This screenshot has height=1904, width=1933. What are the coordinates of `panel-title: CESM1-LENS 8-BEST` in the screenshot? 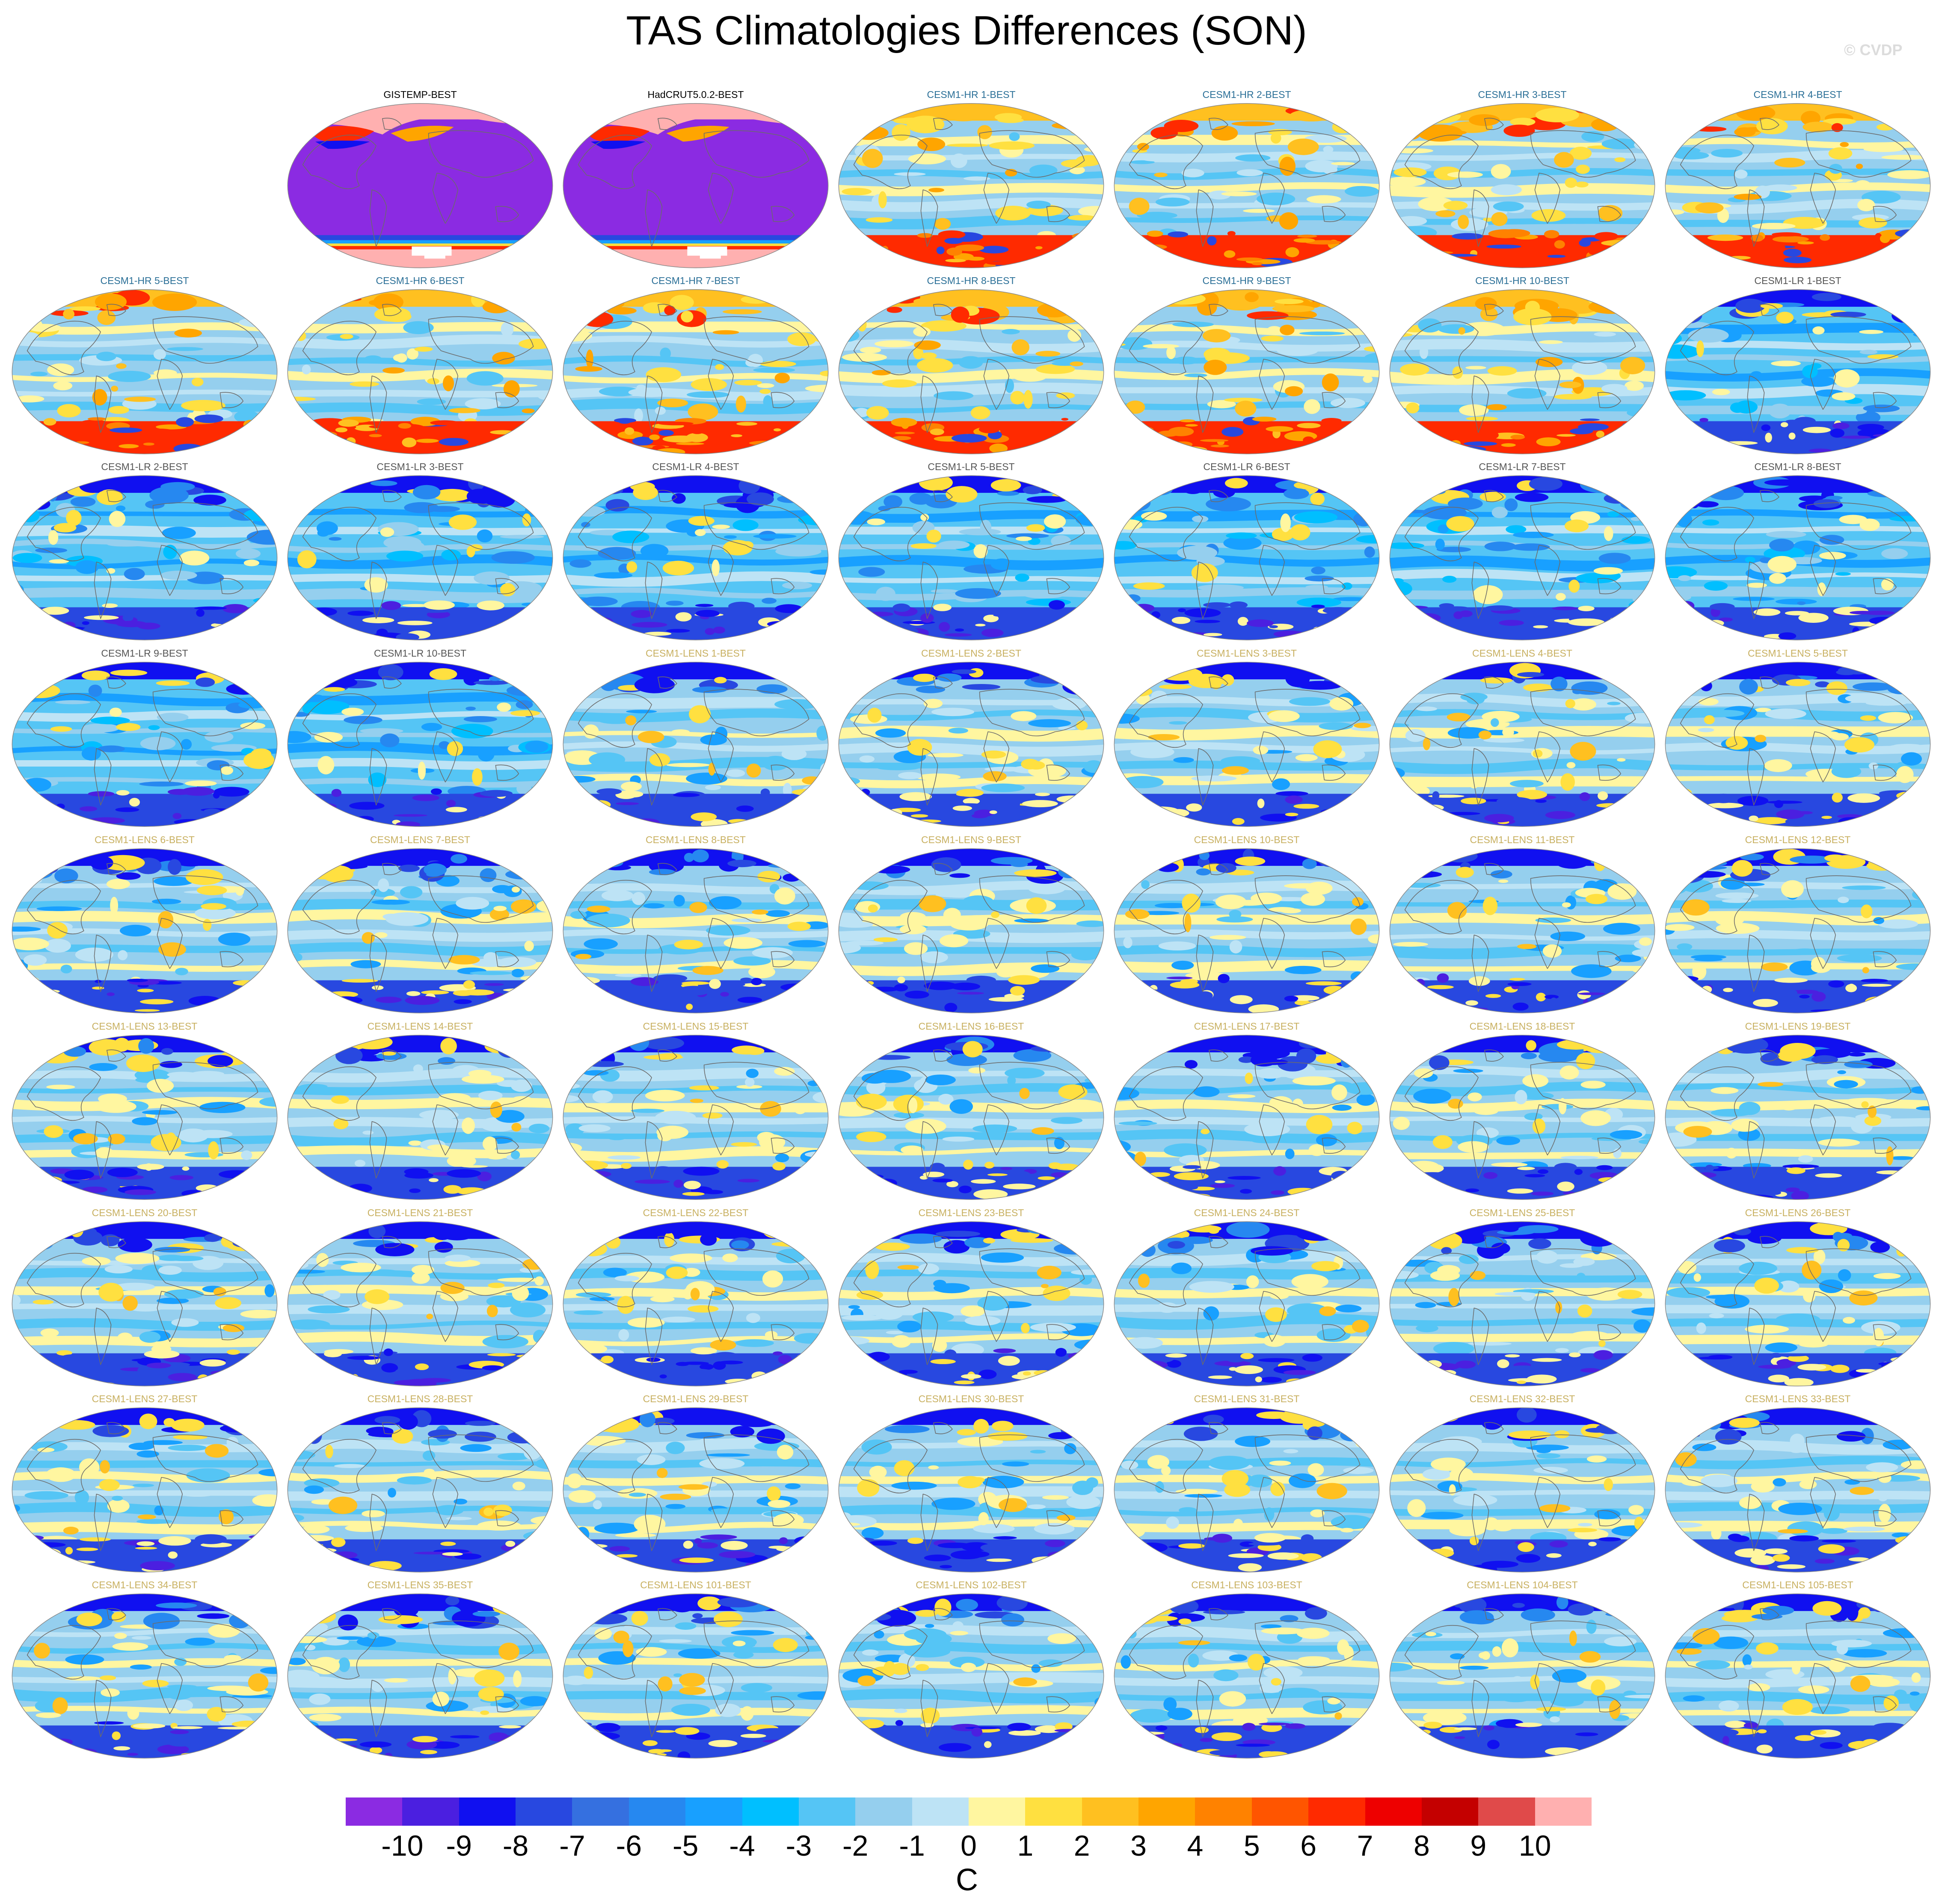 It's located at (696, 839).